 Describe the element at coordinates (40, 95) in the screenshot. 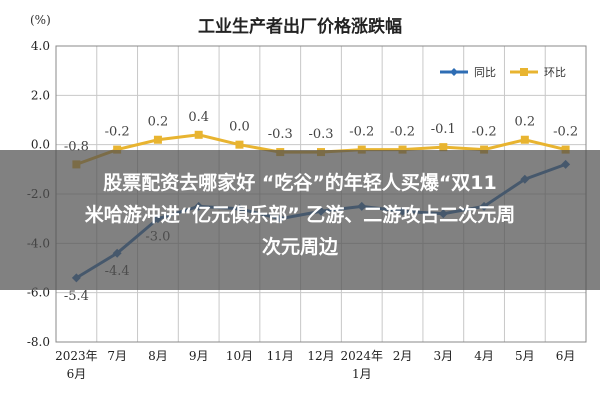

I see `y-tick-label: 2.0` at that location.